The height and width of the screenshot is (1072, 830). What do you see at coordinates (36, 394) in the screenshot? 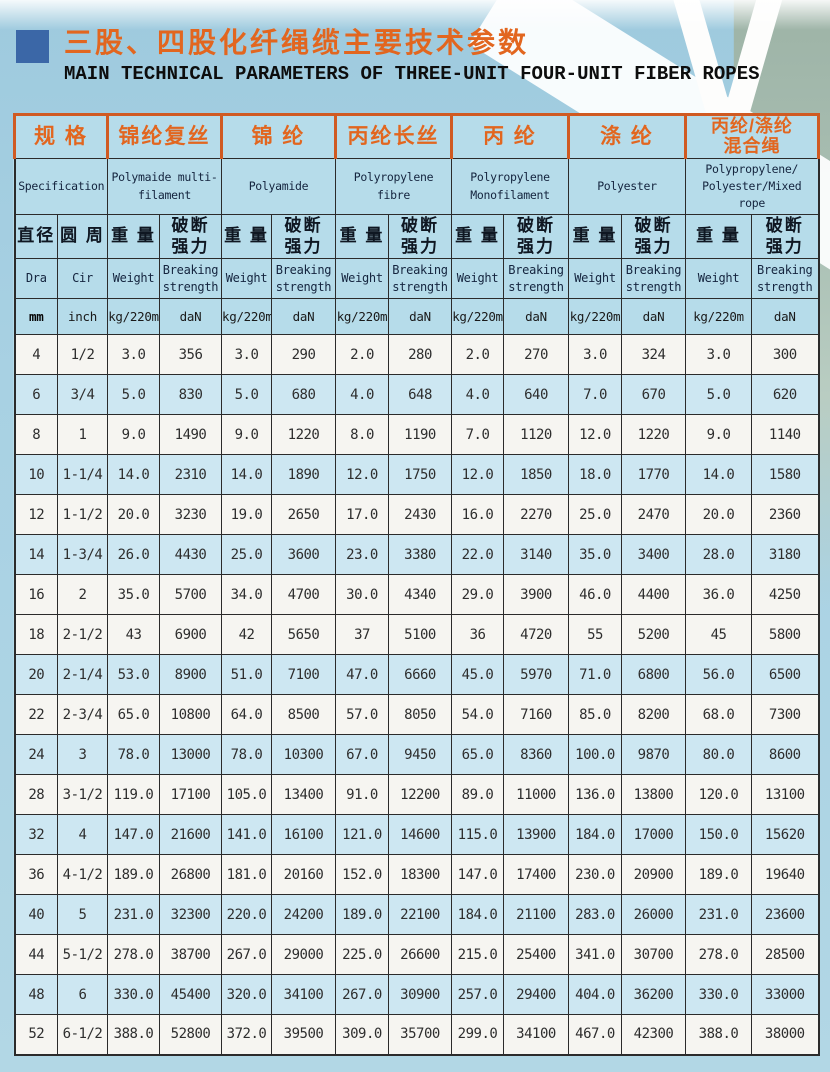
I see `diameter-cell: 6` at bounding box center [36, 394].